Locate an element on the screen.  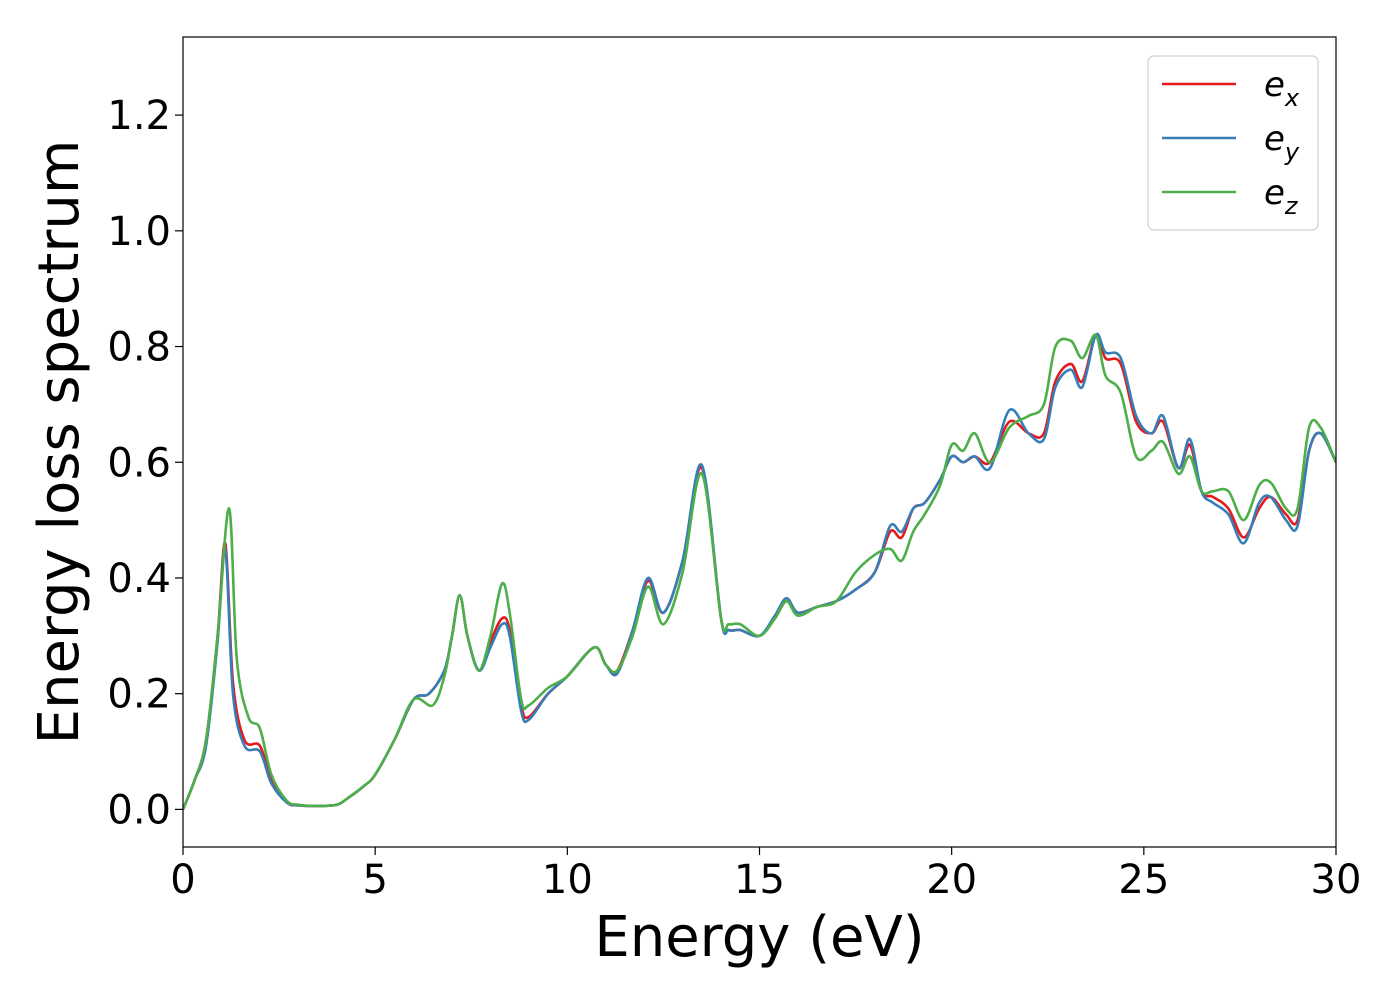
y-tick-label: 0.0 is located at coordinates (139, 810).